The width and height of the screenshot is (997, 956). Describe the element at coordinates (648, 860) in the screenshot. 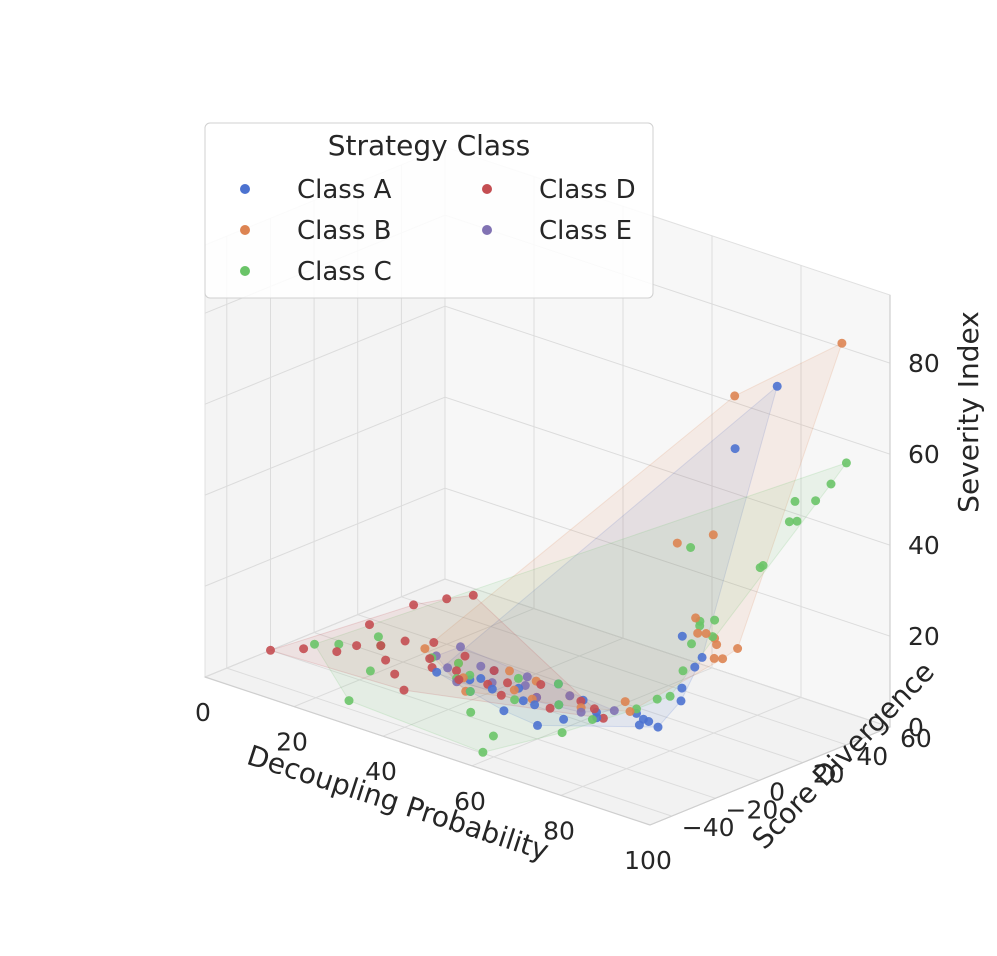

I see `x-tick-label: 100` at that location.